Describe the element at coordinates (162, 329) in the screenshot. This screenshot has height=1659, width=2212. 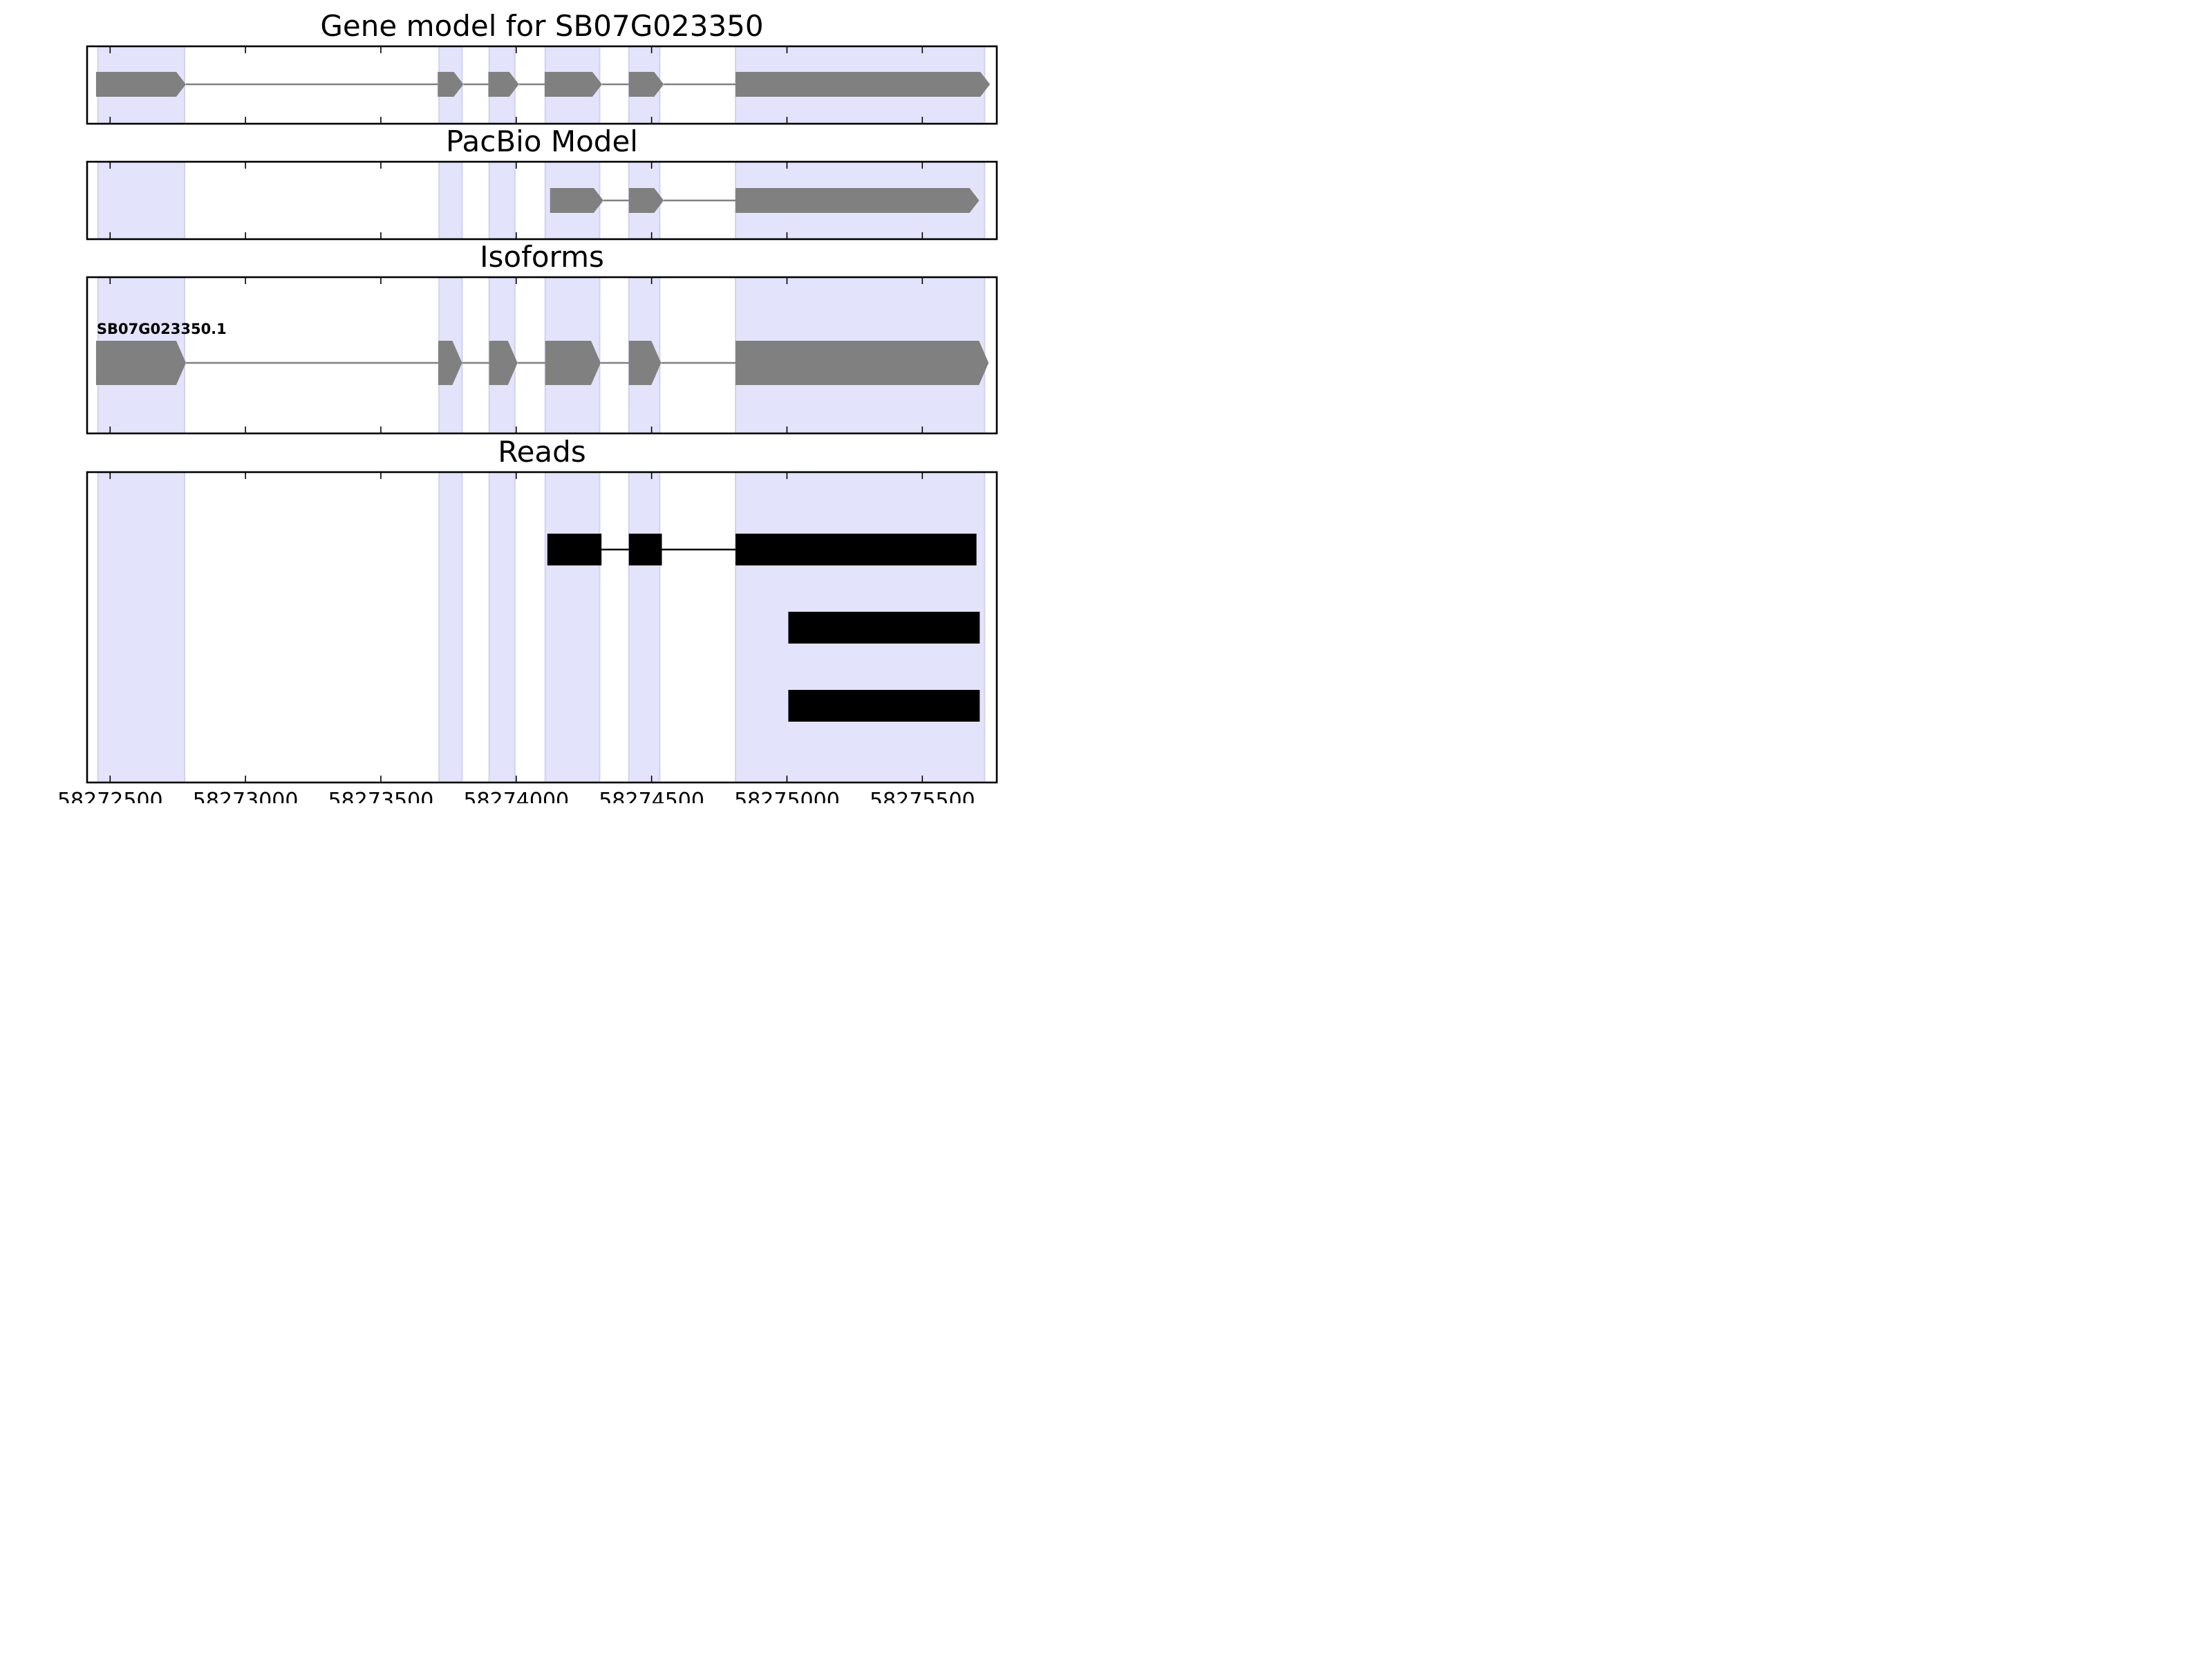
I see `isoform-label: SB07G023350.1` at that location.